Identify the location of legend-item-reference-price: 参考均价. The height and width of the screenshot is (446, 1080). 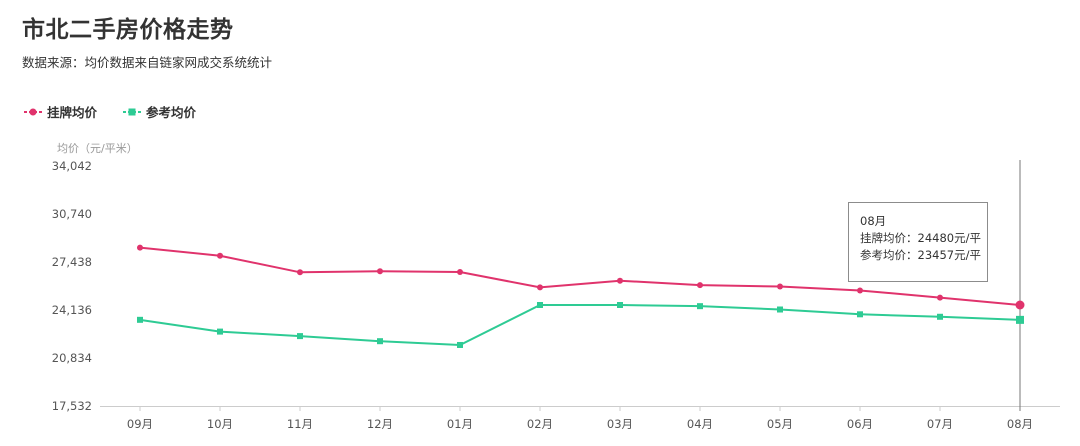
(159, 111).